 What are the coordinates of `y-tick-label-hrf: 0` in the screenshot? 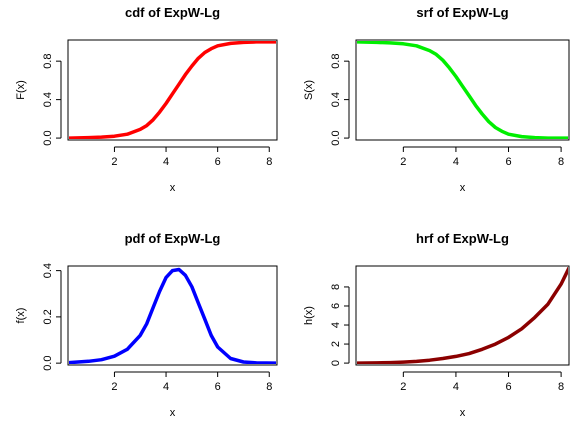 It's located at (336, 363).